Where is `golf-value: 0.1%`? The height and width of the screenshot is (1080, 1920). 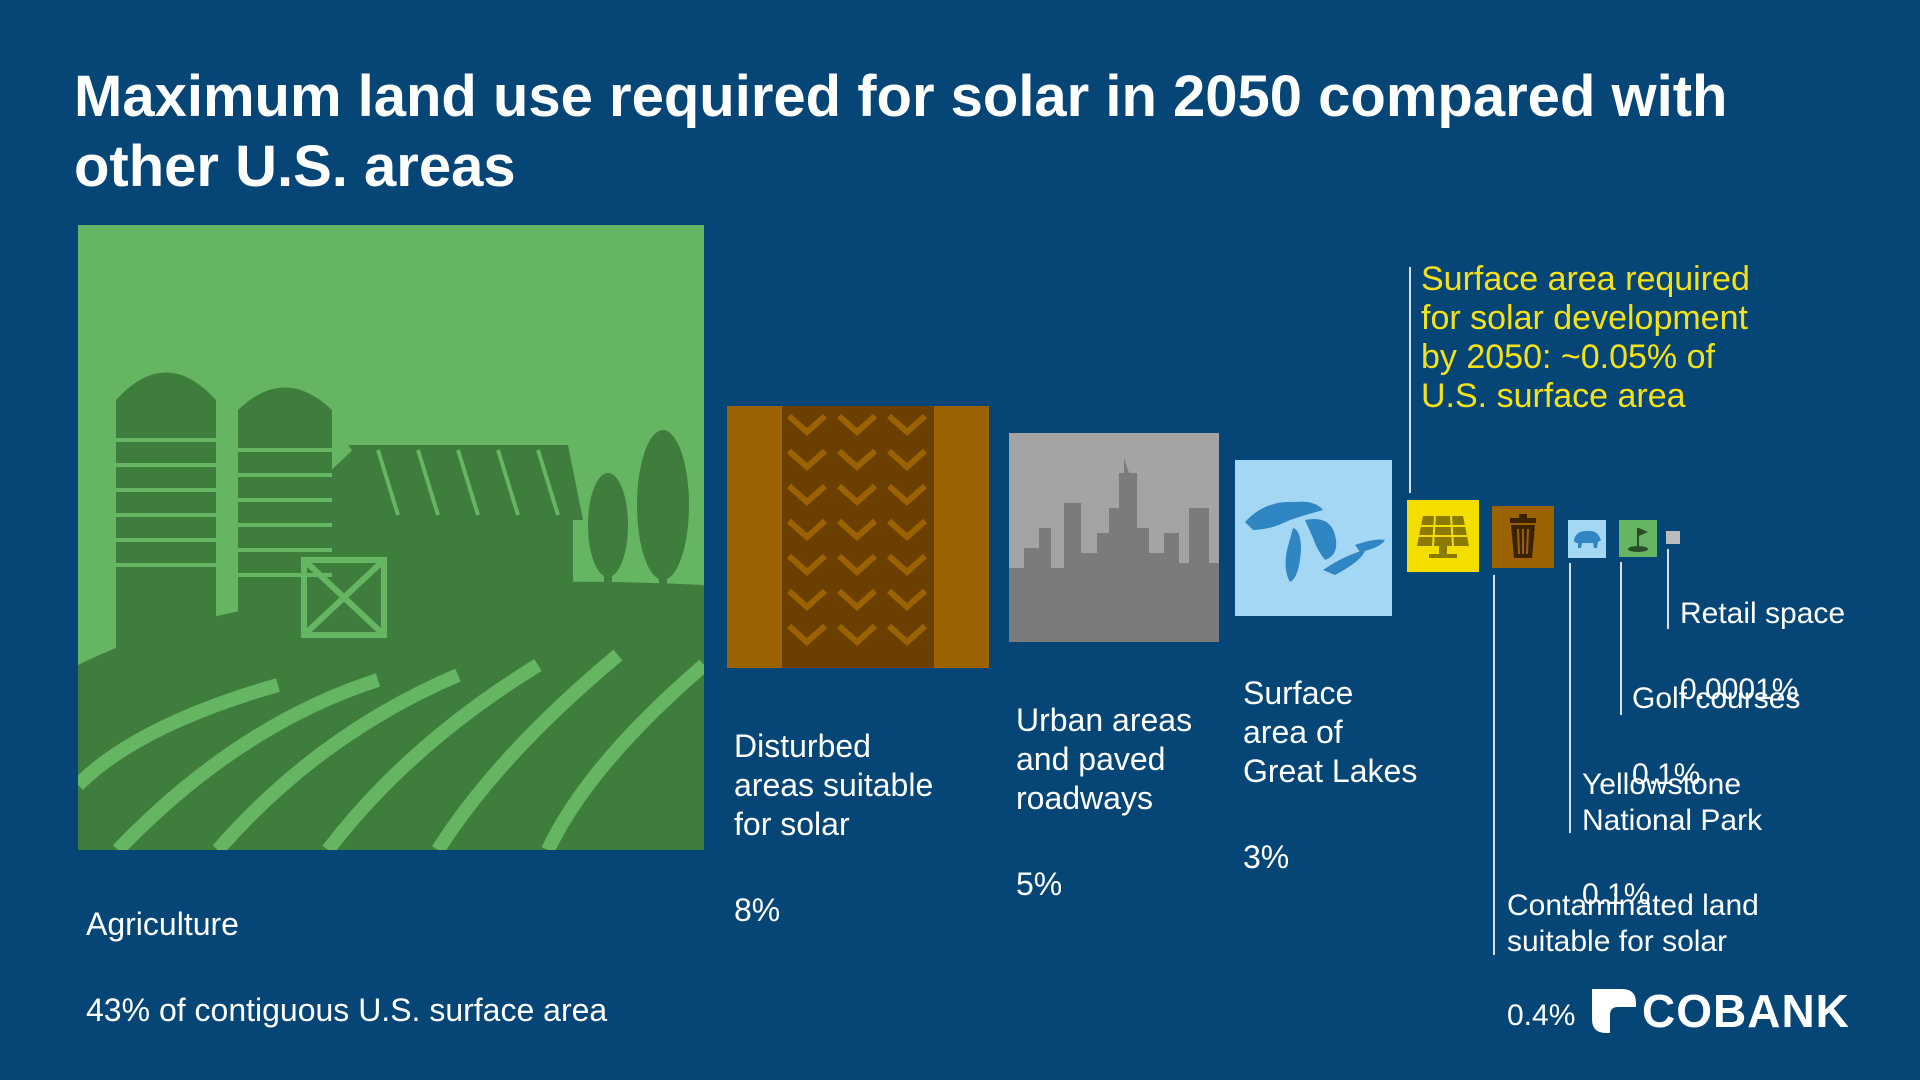
golf-value: 0.1% is located at coordinates (1666, 774).